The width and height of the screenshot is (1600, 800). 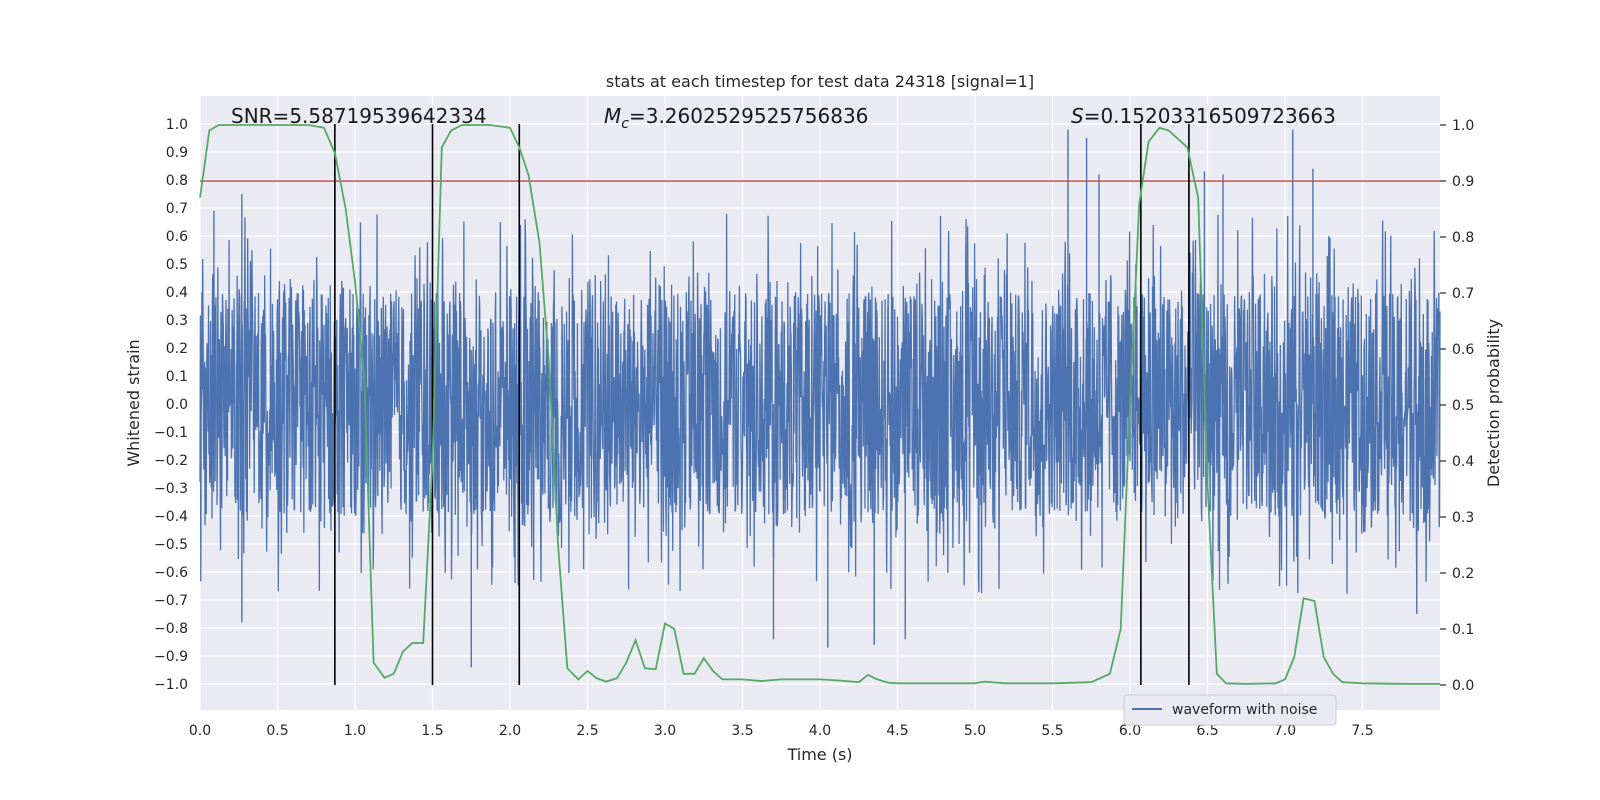 What do you see at coordinates (742, 731) in the screenshot?
I see `x-tick-label: 3.5` at bounding box center [742, 731].